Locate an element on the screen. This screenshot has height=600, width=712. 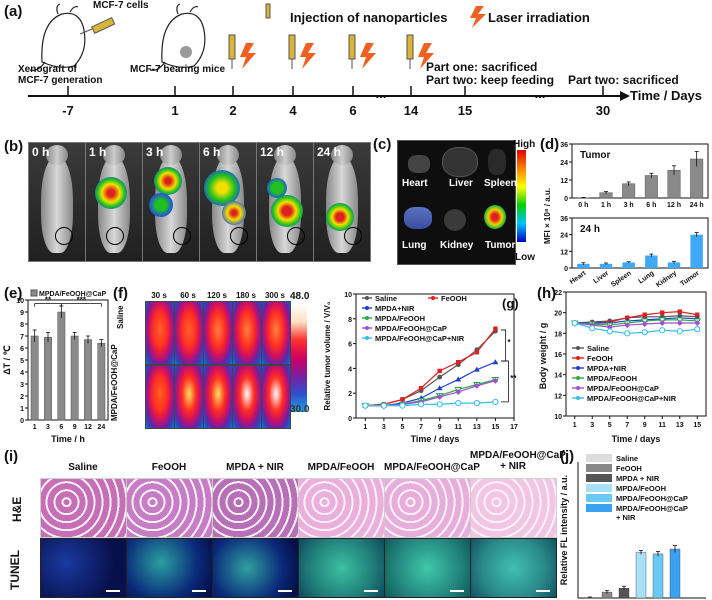
sig-label: ** is located at coordinates (513, 378).